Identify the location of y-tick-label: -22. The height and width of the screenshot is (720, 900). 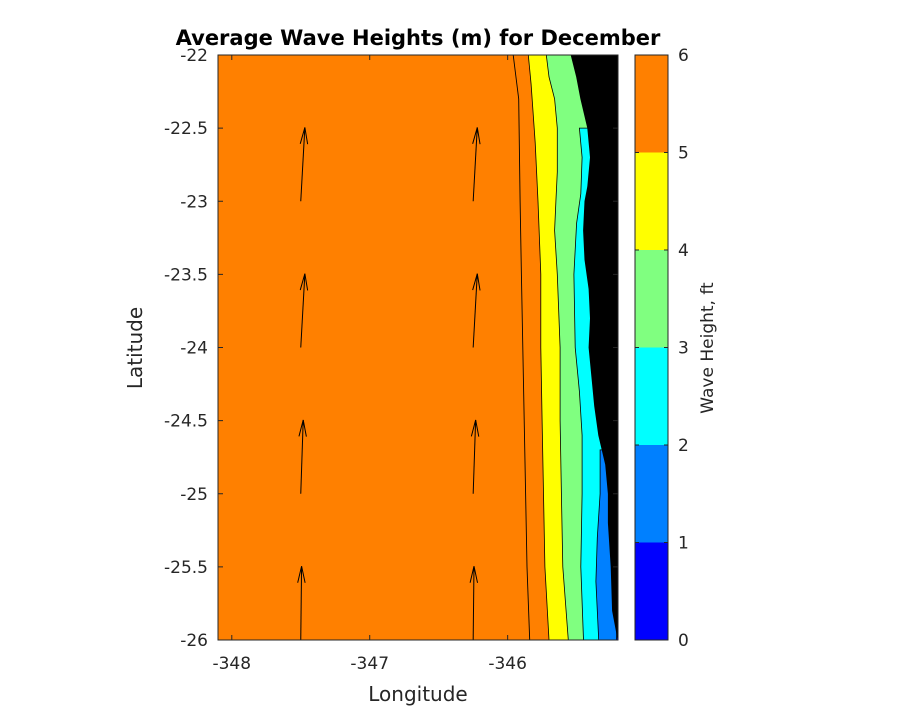
(194, 56).